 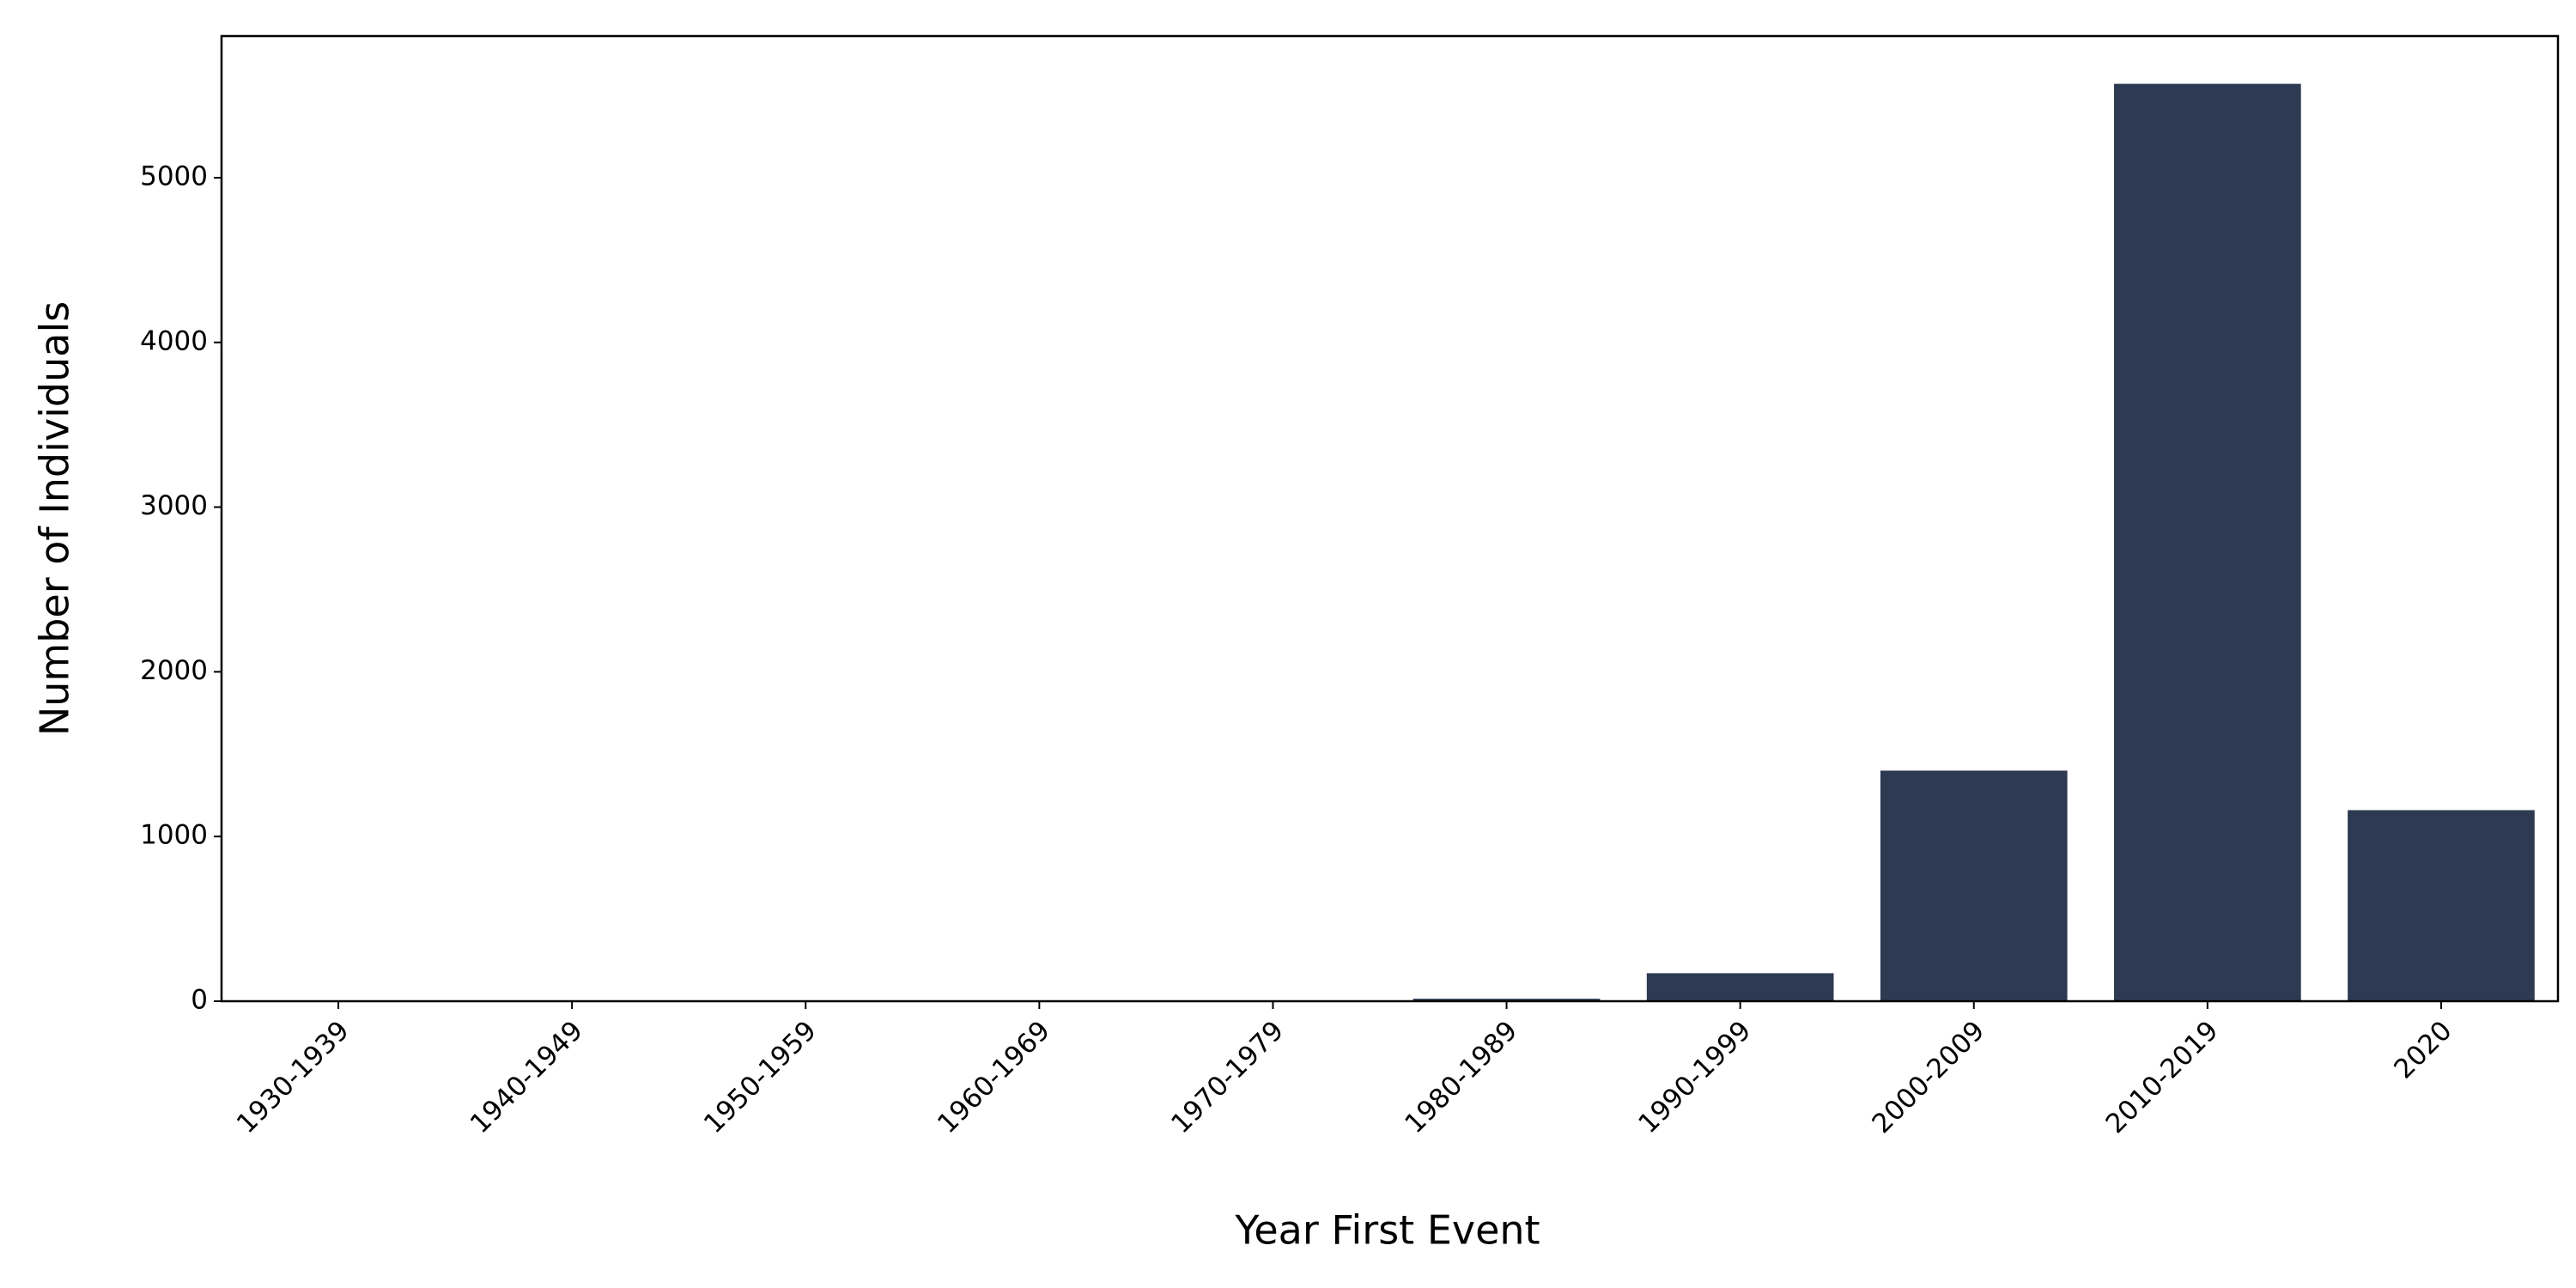 I want to click on x-tick-label: 1960-1969, so click(x=994, y=1077).